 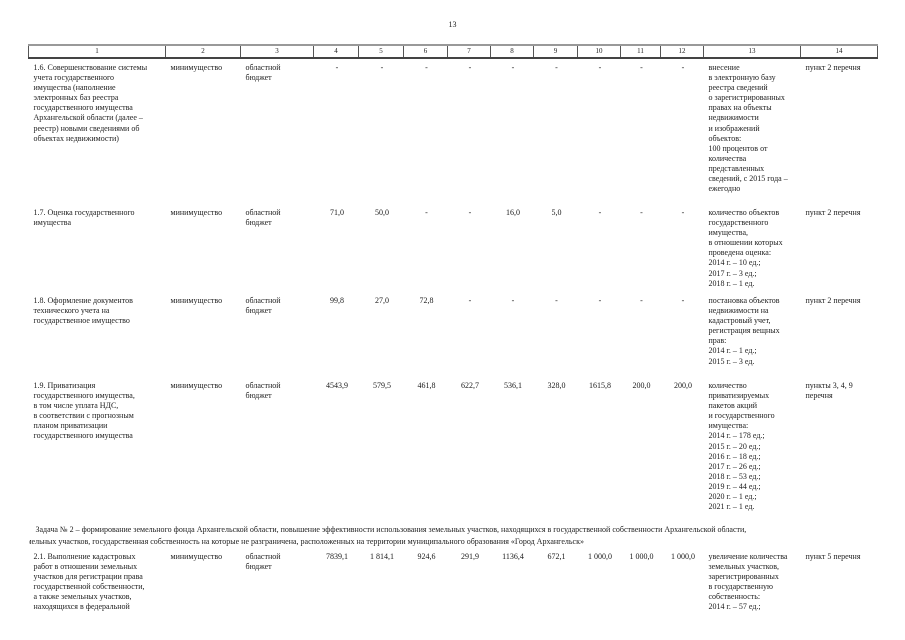 What do you see at coordinates (337, 212) in the screenshot?
I see `value-cell: 71,0` at bounding box center [337, 212].